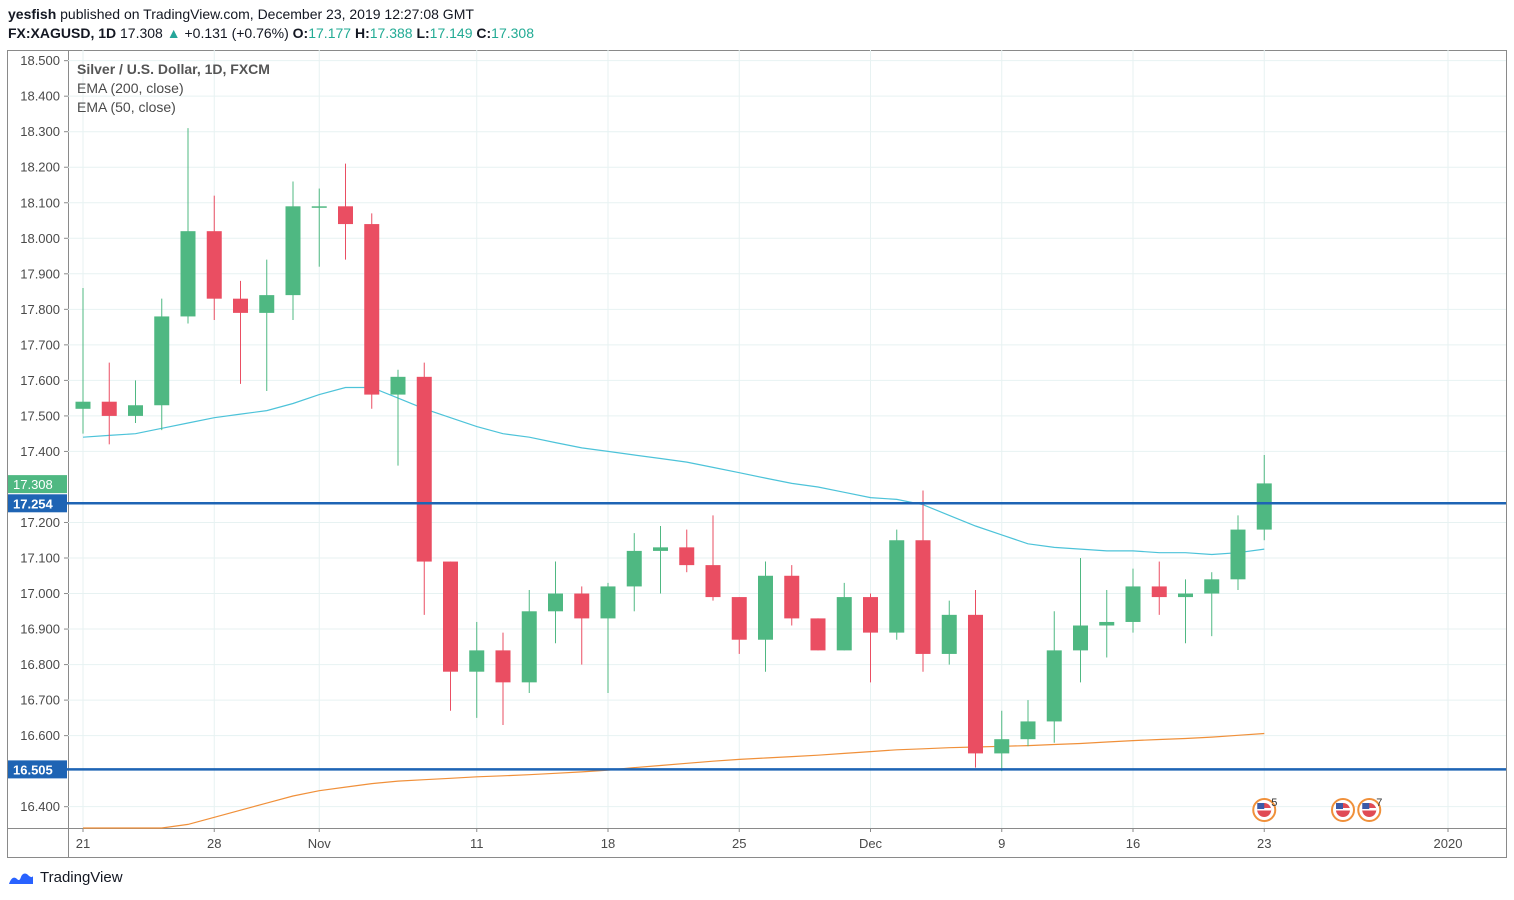 Image resolution: width=1514 pixels, height=900 pixels. I want to click on tradingview-brand: TradingView, so click(65, 877).